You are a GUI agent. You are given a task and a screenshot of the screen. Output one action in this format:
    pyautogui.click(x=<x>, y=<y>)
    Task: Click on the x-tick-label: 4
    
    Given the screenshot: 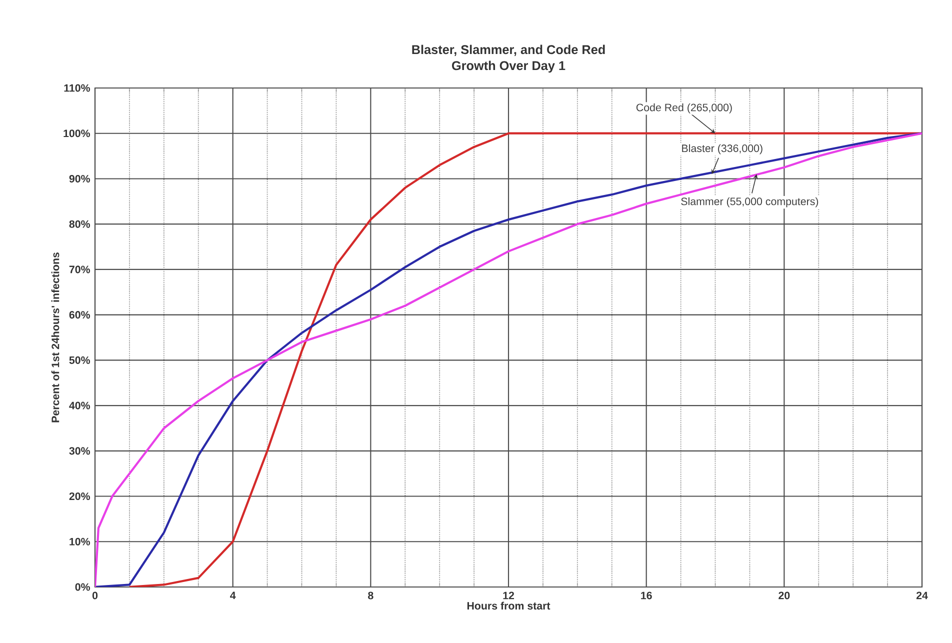 What is the action you would take?
    pyautogui.click(x=233, y=596)
    